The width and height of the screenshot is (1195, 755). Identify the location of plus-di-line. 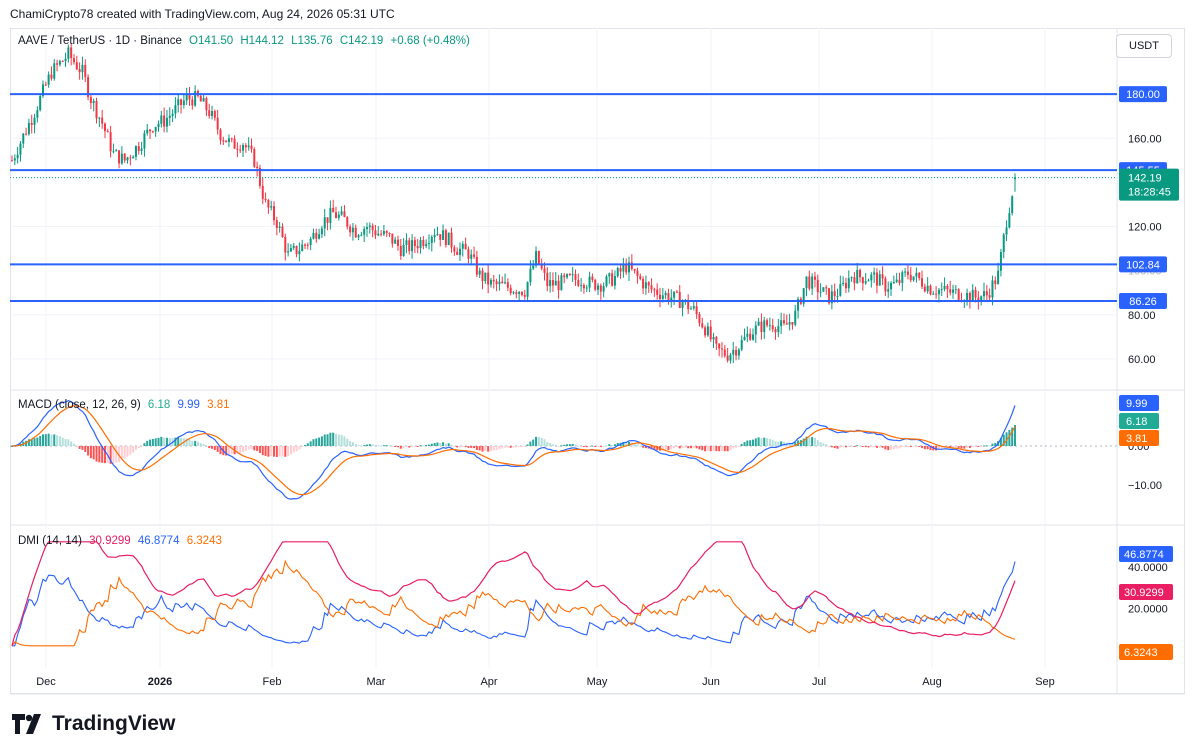
(514, 604).